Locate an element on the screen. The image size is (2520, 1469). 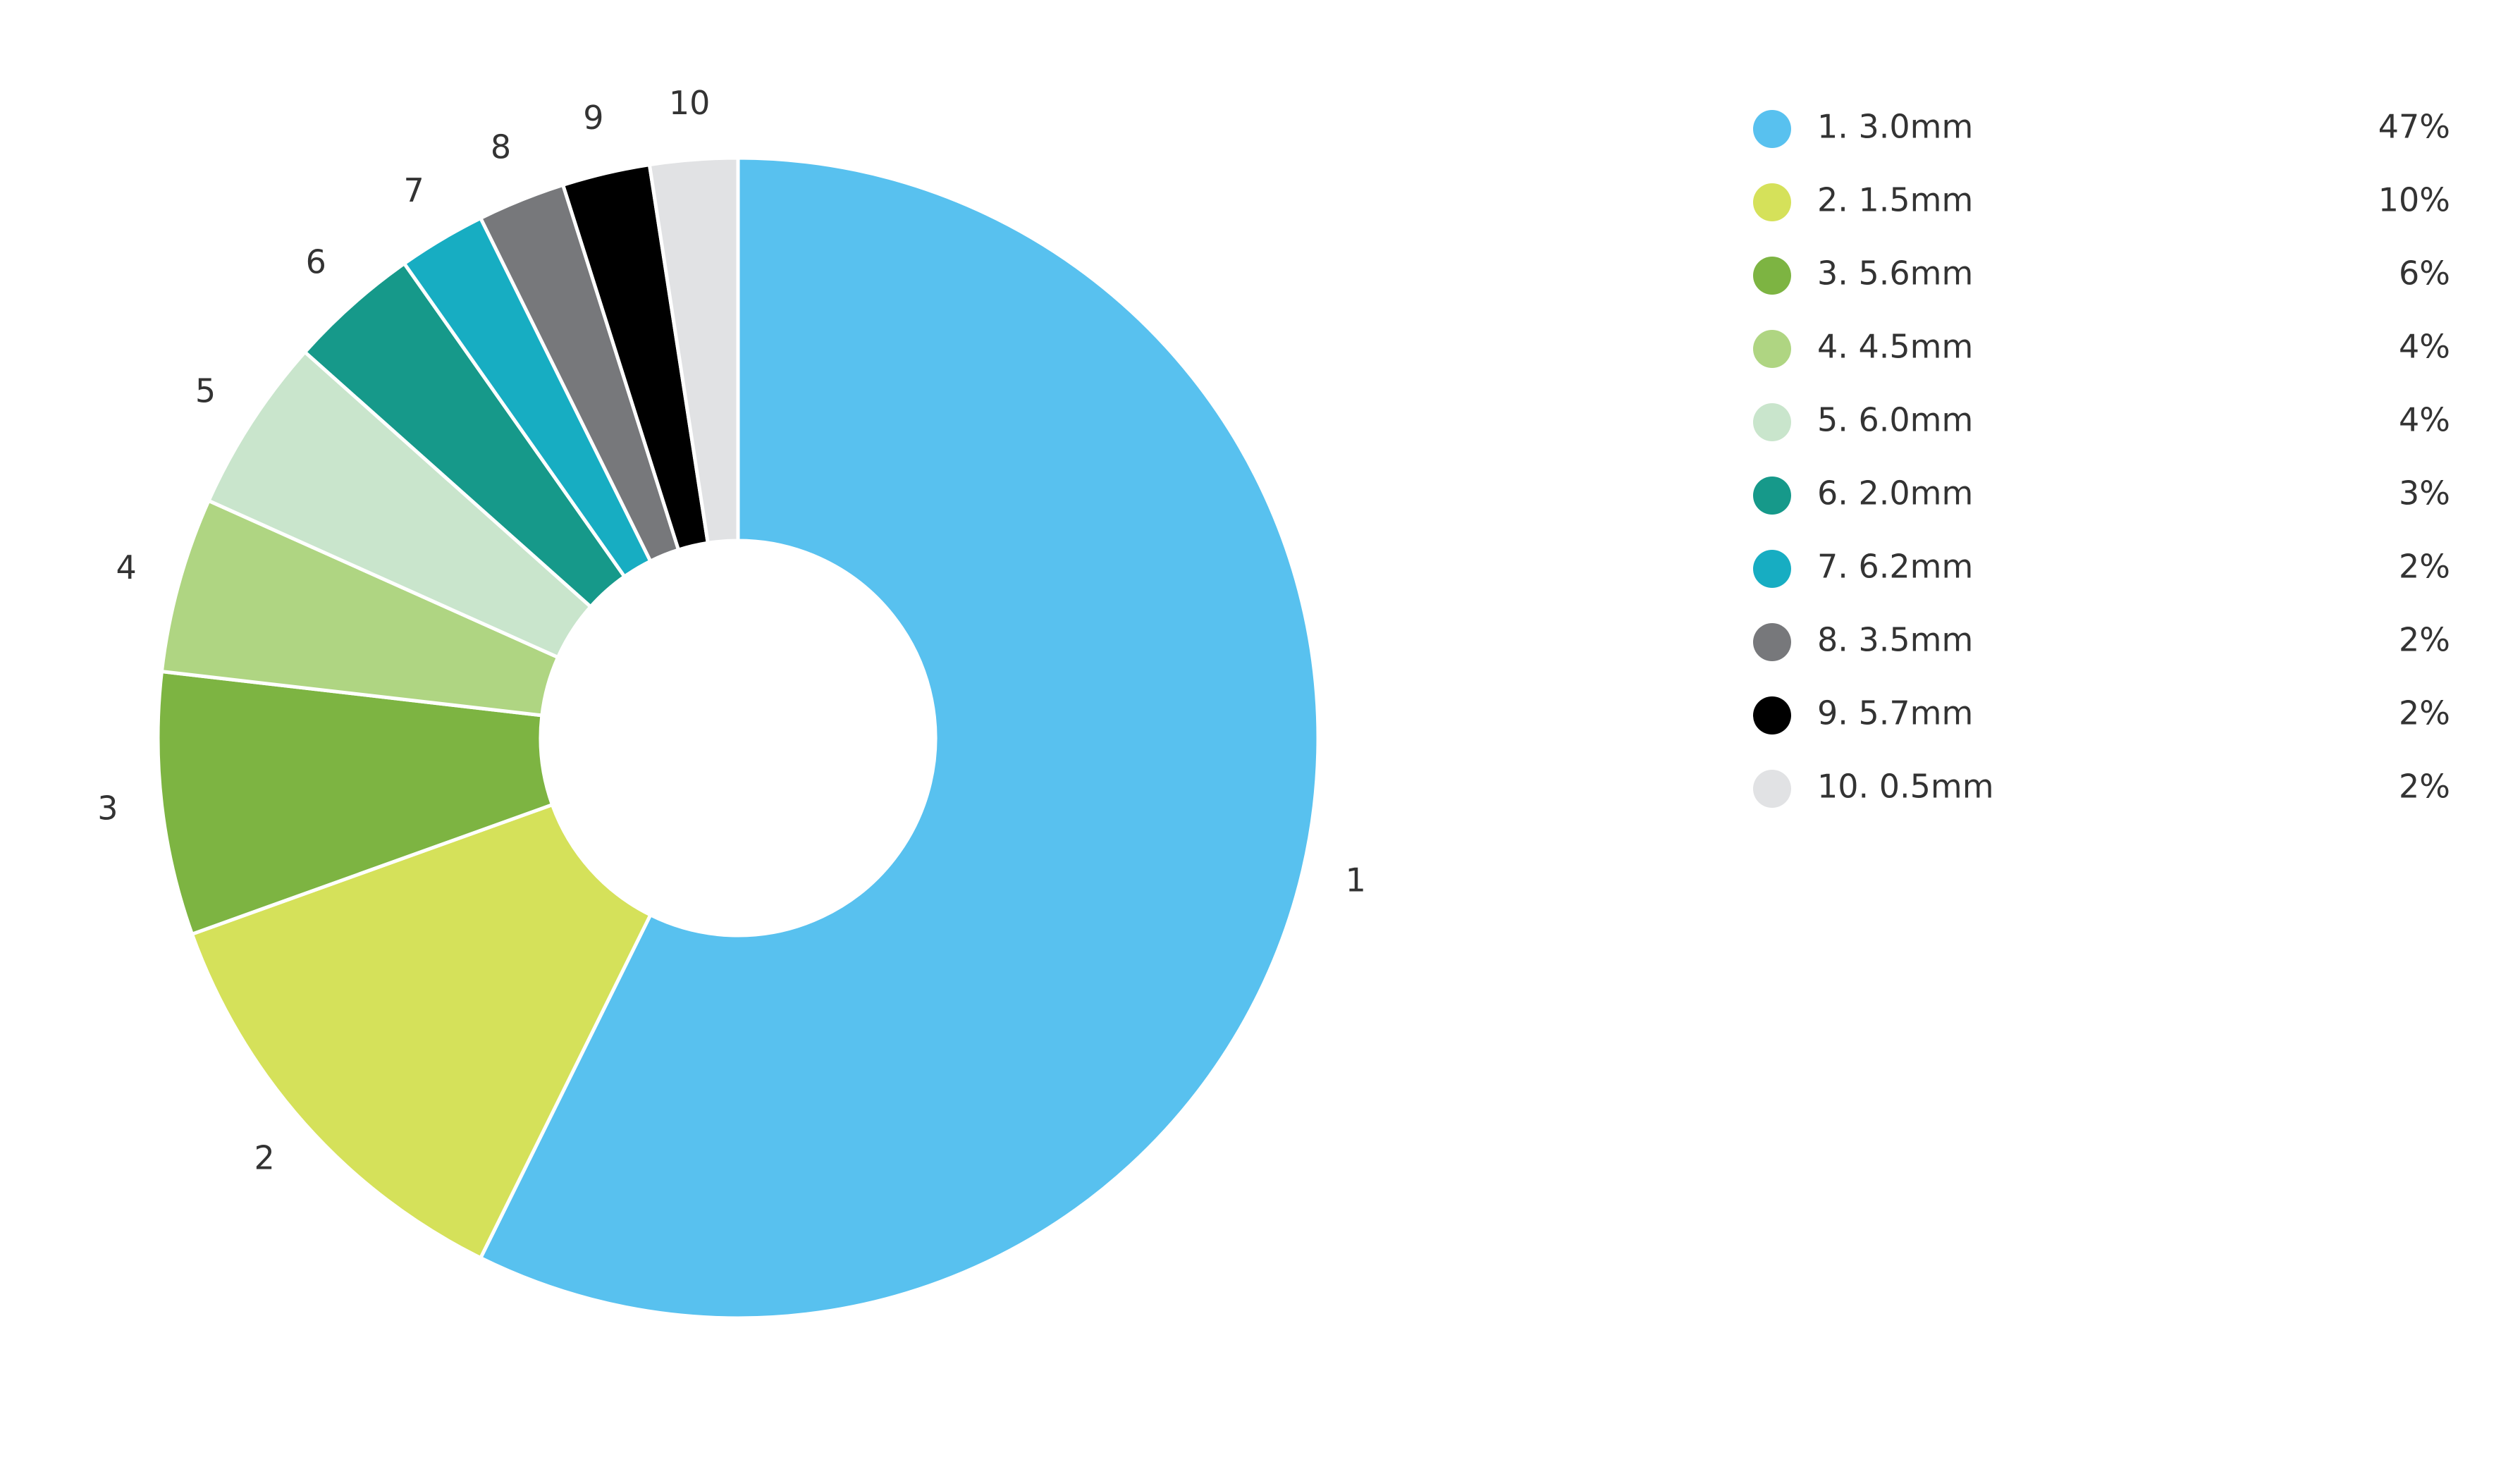
legend-label: 8. 3.5mm is located at coordinates (1895, 640).